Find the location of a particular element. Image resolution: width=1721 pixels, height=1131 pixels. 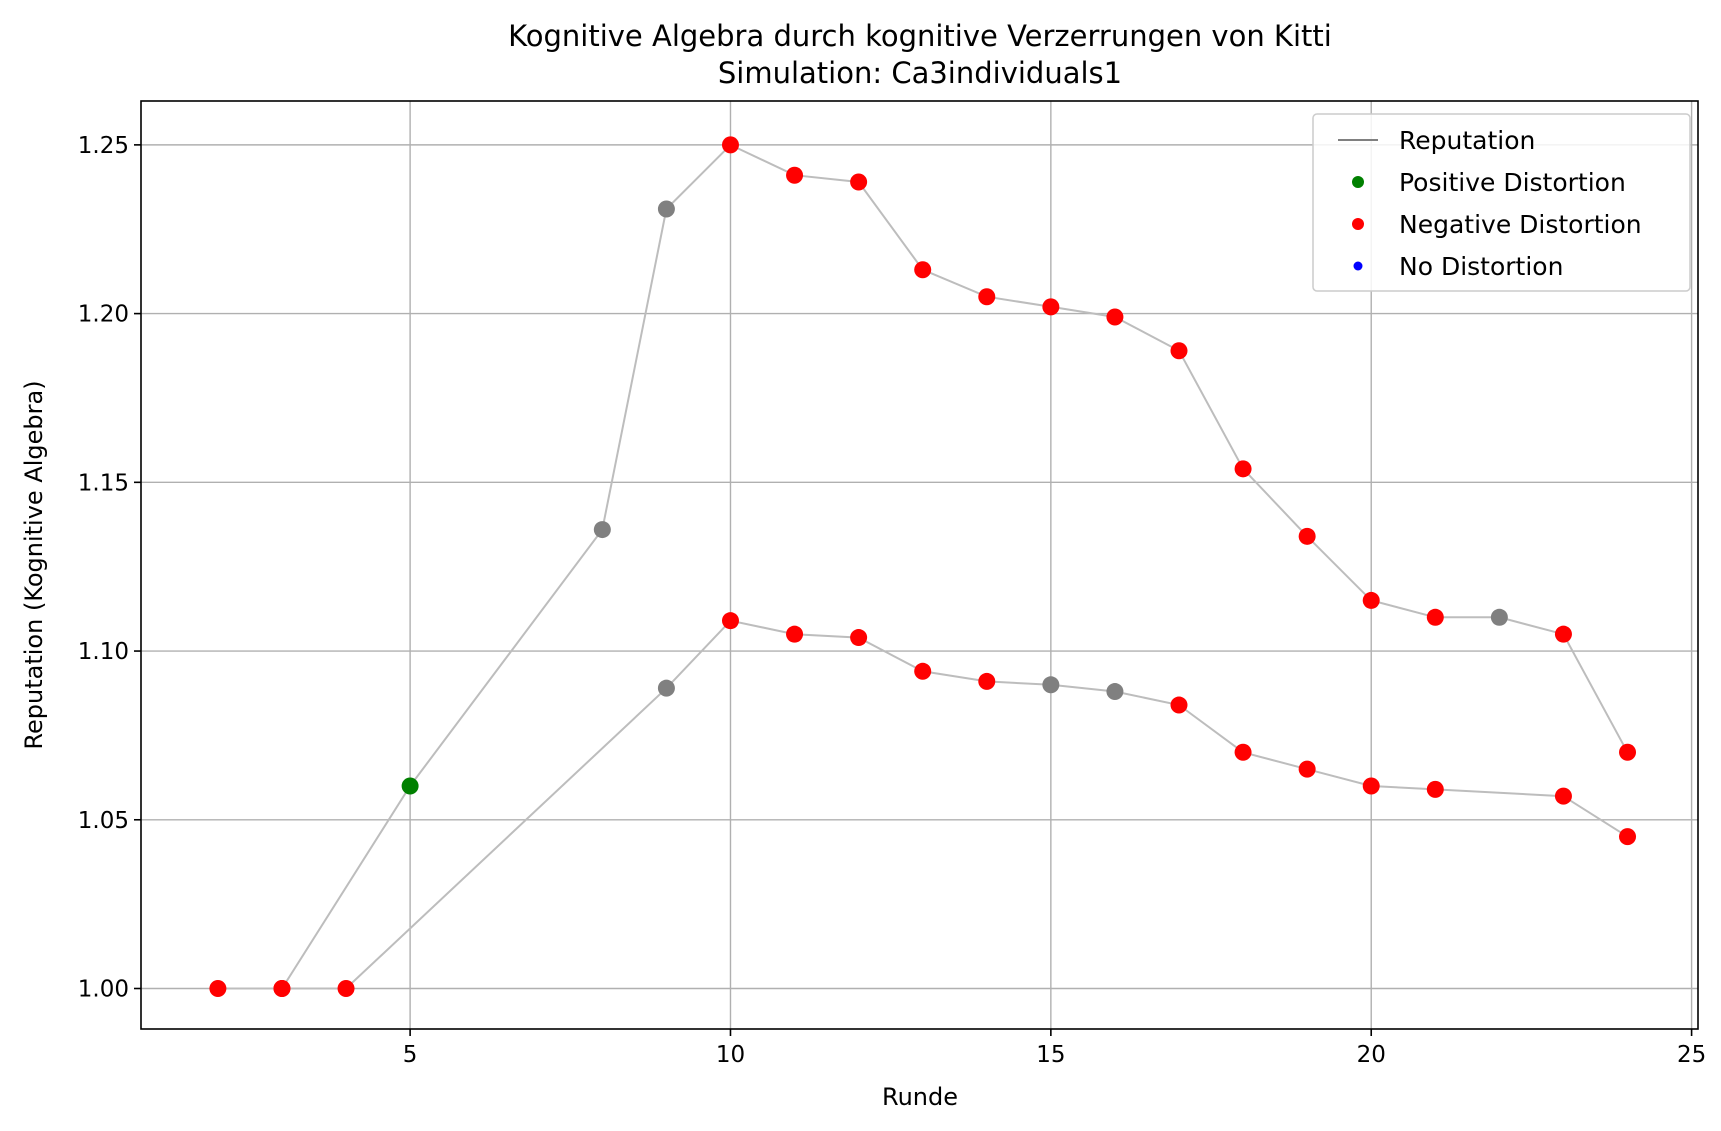

legend-marker-negative-distortion is located at coordinates (1358, 224).